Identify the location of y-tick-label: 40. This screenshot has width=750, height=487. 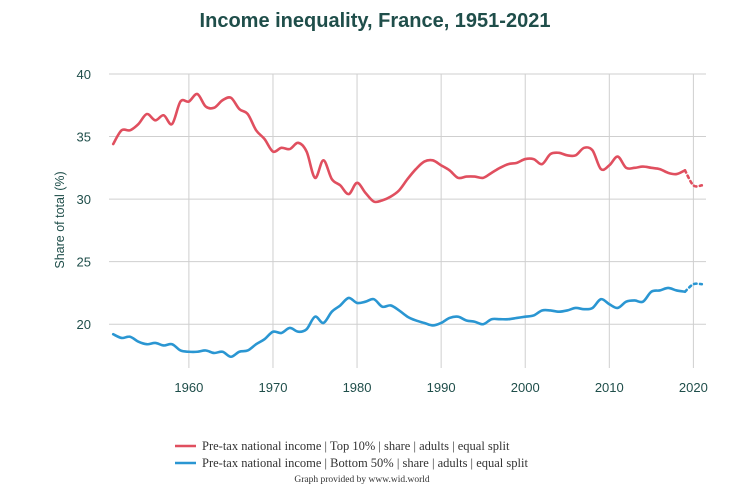
(84, 74).